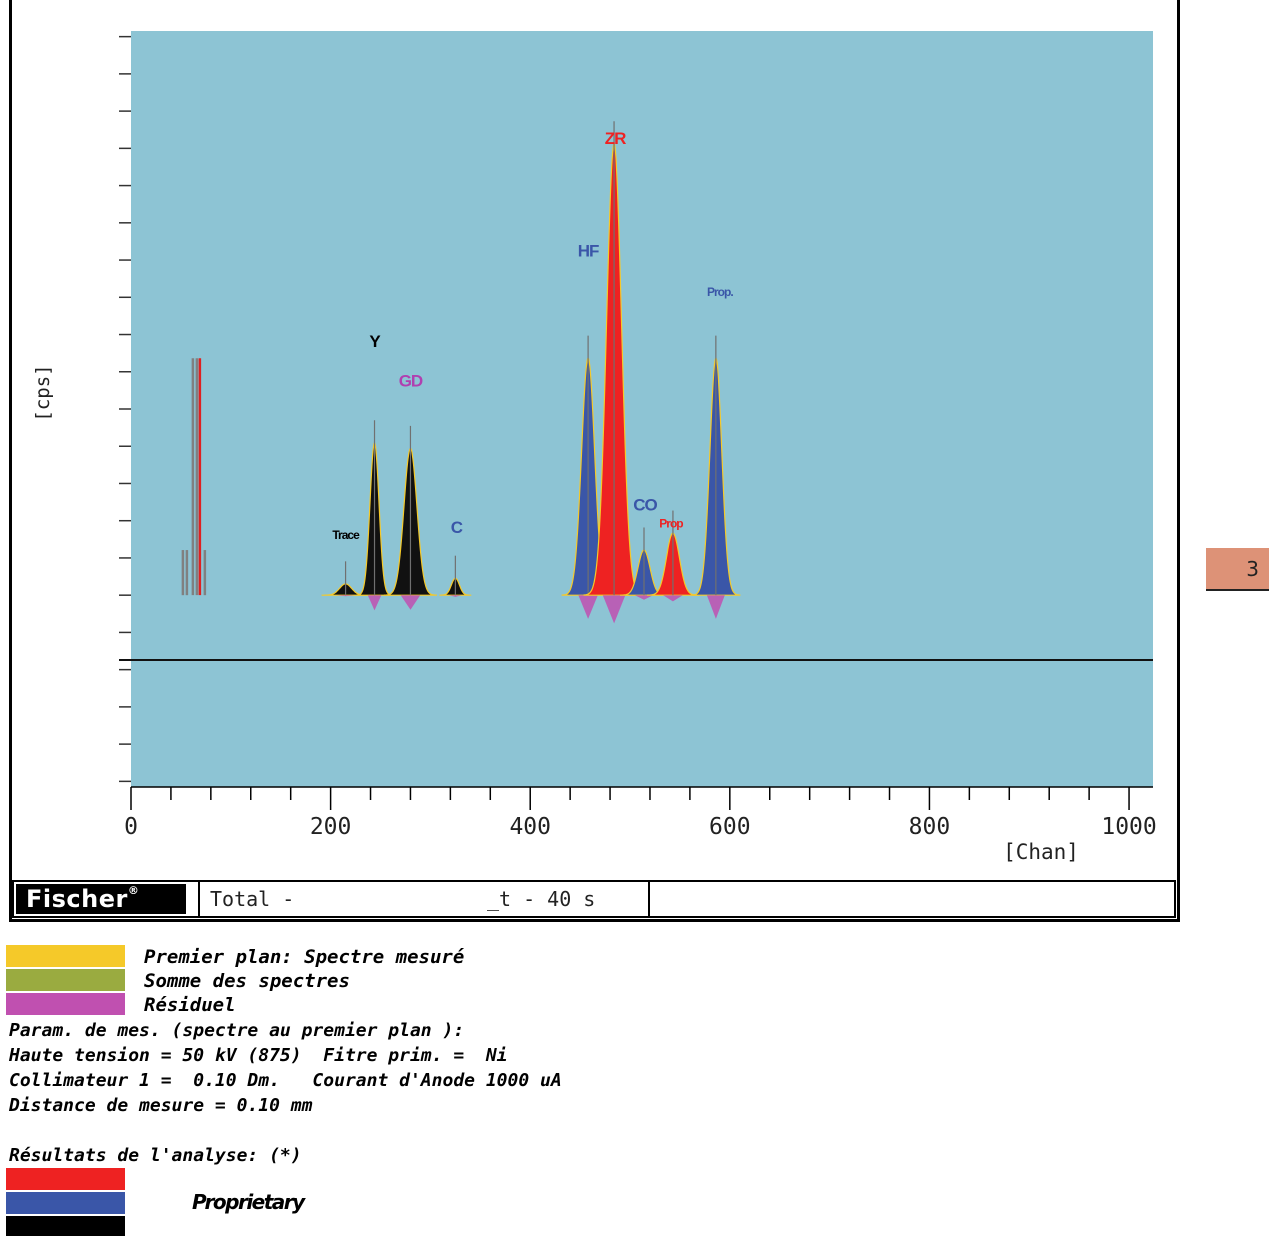 Image resolution: width=1269 pixels, height=1236 pixels. What do you see at coordinates (375, 341) in the screenshot?
I see `peak-label-1: Y` at bounding box center [375, 341].